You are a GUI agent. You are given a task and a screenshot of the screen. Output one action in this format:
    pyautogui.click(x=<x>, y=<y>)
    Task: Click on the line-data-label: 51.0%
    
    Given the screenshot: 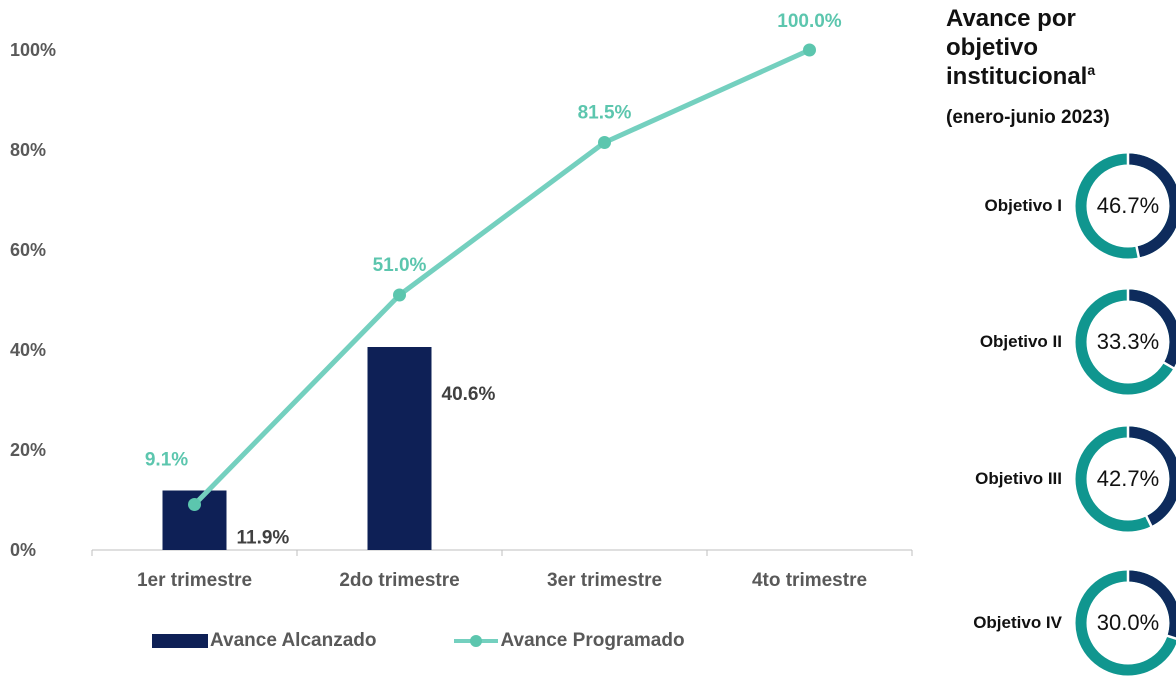 What is the action you would take?
    pyautogui.click(x=400, y=265)
    